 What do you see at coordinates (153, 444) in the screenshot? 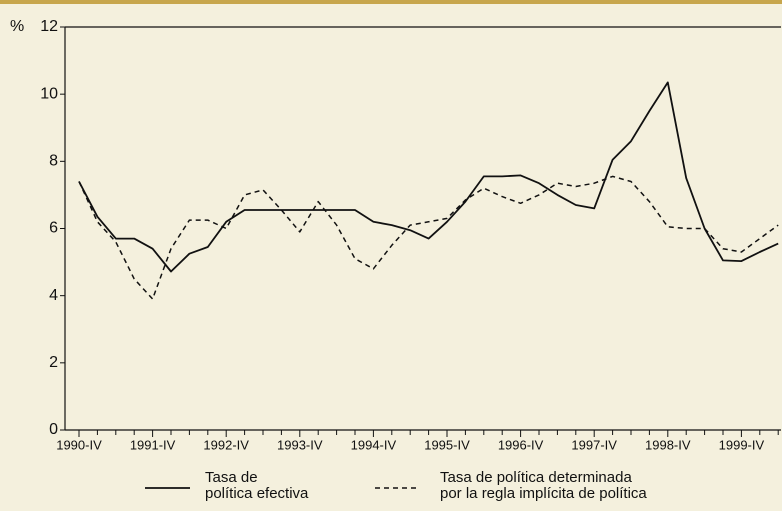
I see `x-tick-label: 1991-IV` at bounding box center [153, 444].